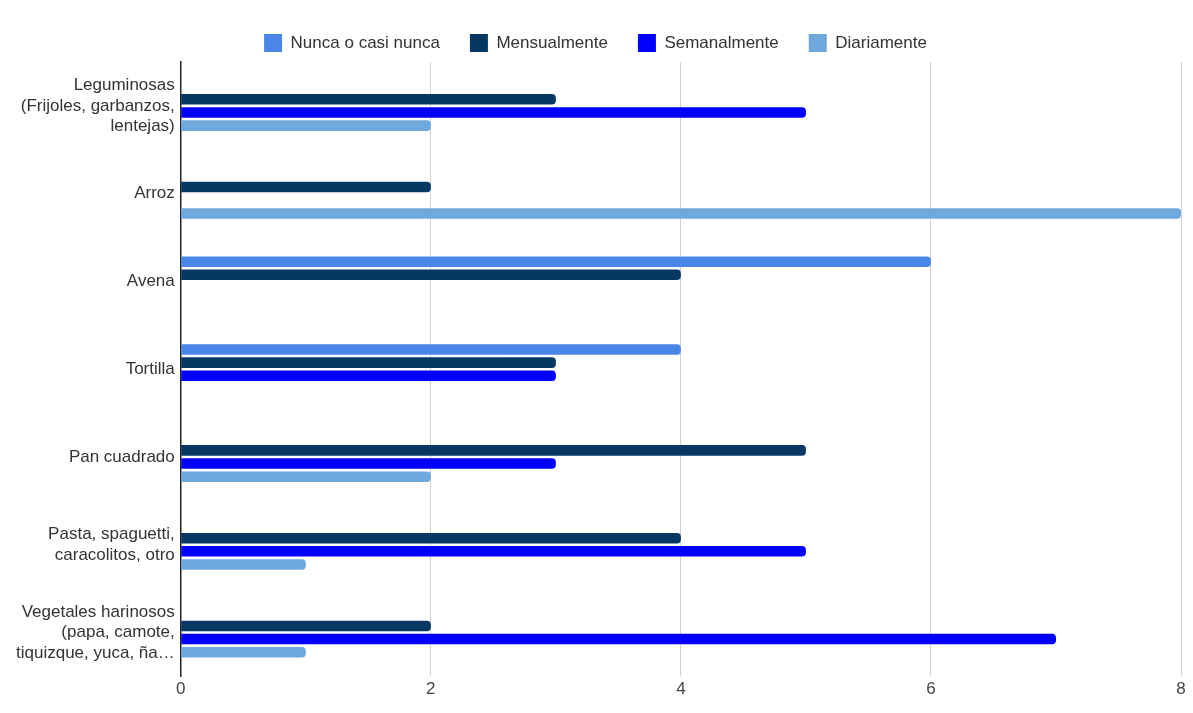  I want to click on legend-label: Semanalmente, so click(721, 42).